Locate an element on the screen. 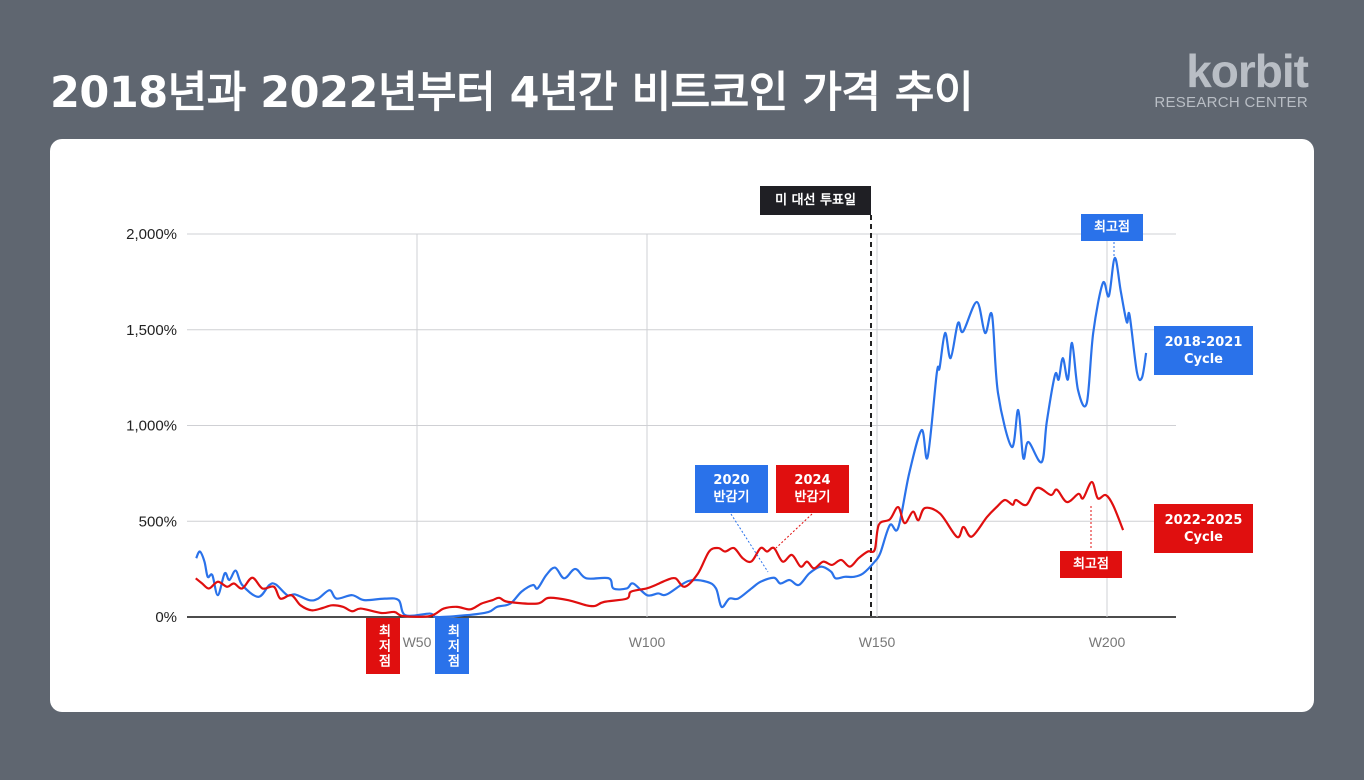 This screenshot has width=1364, height=780. y-tick-label: 1,500% is located at coordinates (151, 330).